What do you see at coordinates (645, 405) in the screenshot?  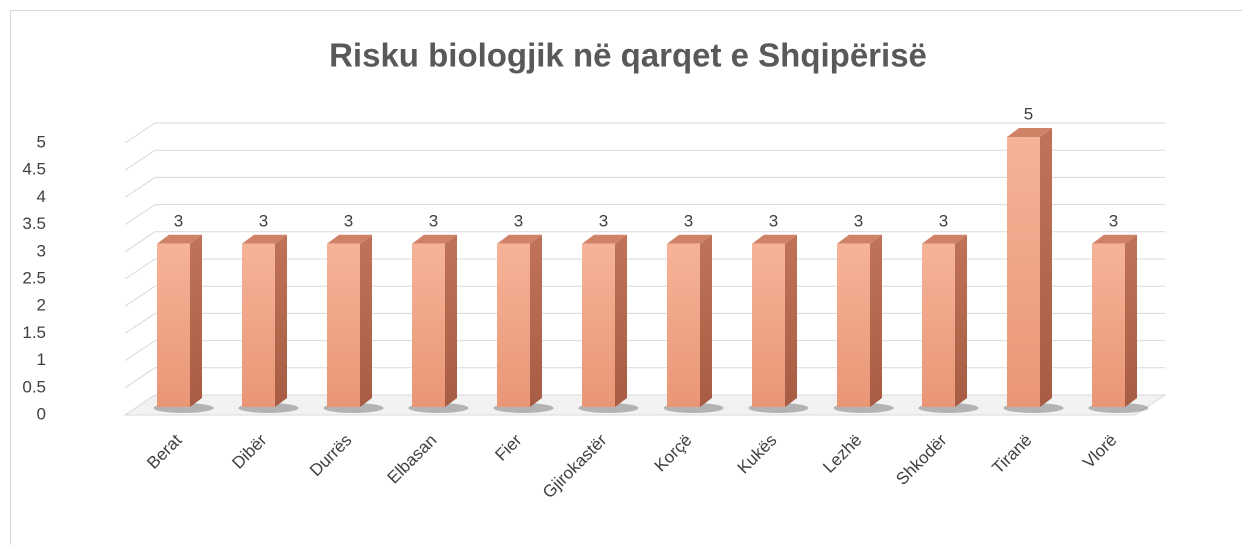 I see `floor` at bounding box center [645, 405].